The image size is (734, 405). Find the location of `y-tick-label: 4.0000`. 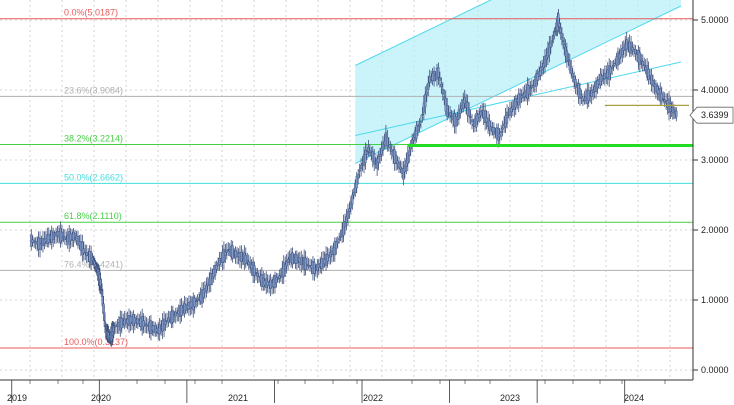

y-tick-label: 4.0000 is located at coordinates (715, 90).